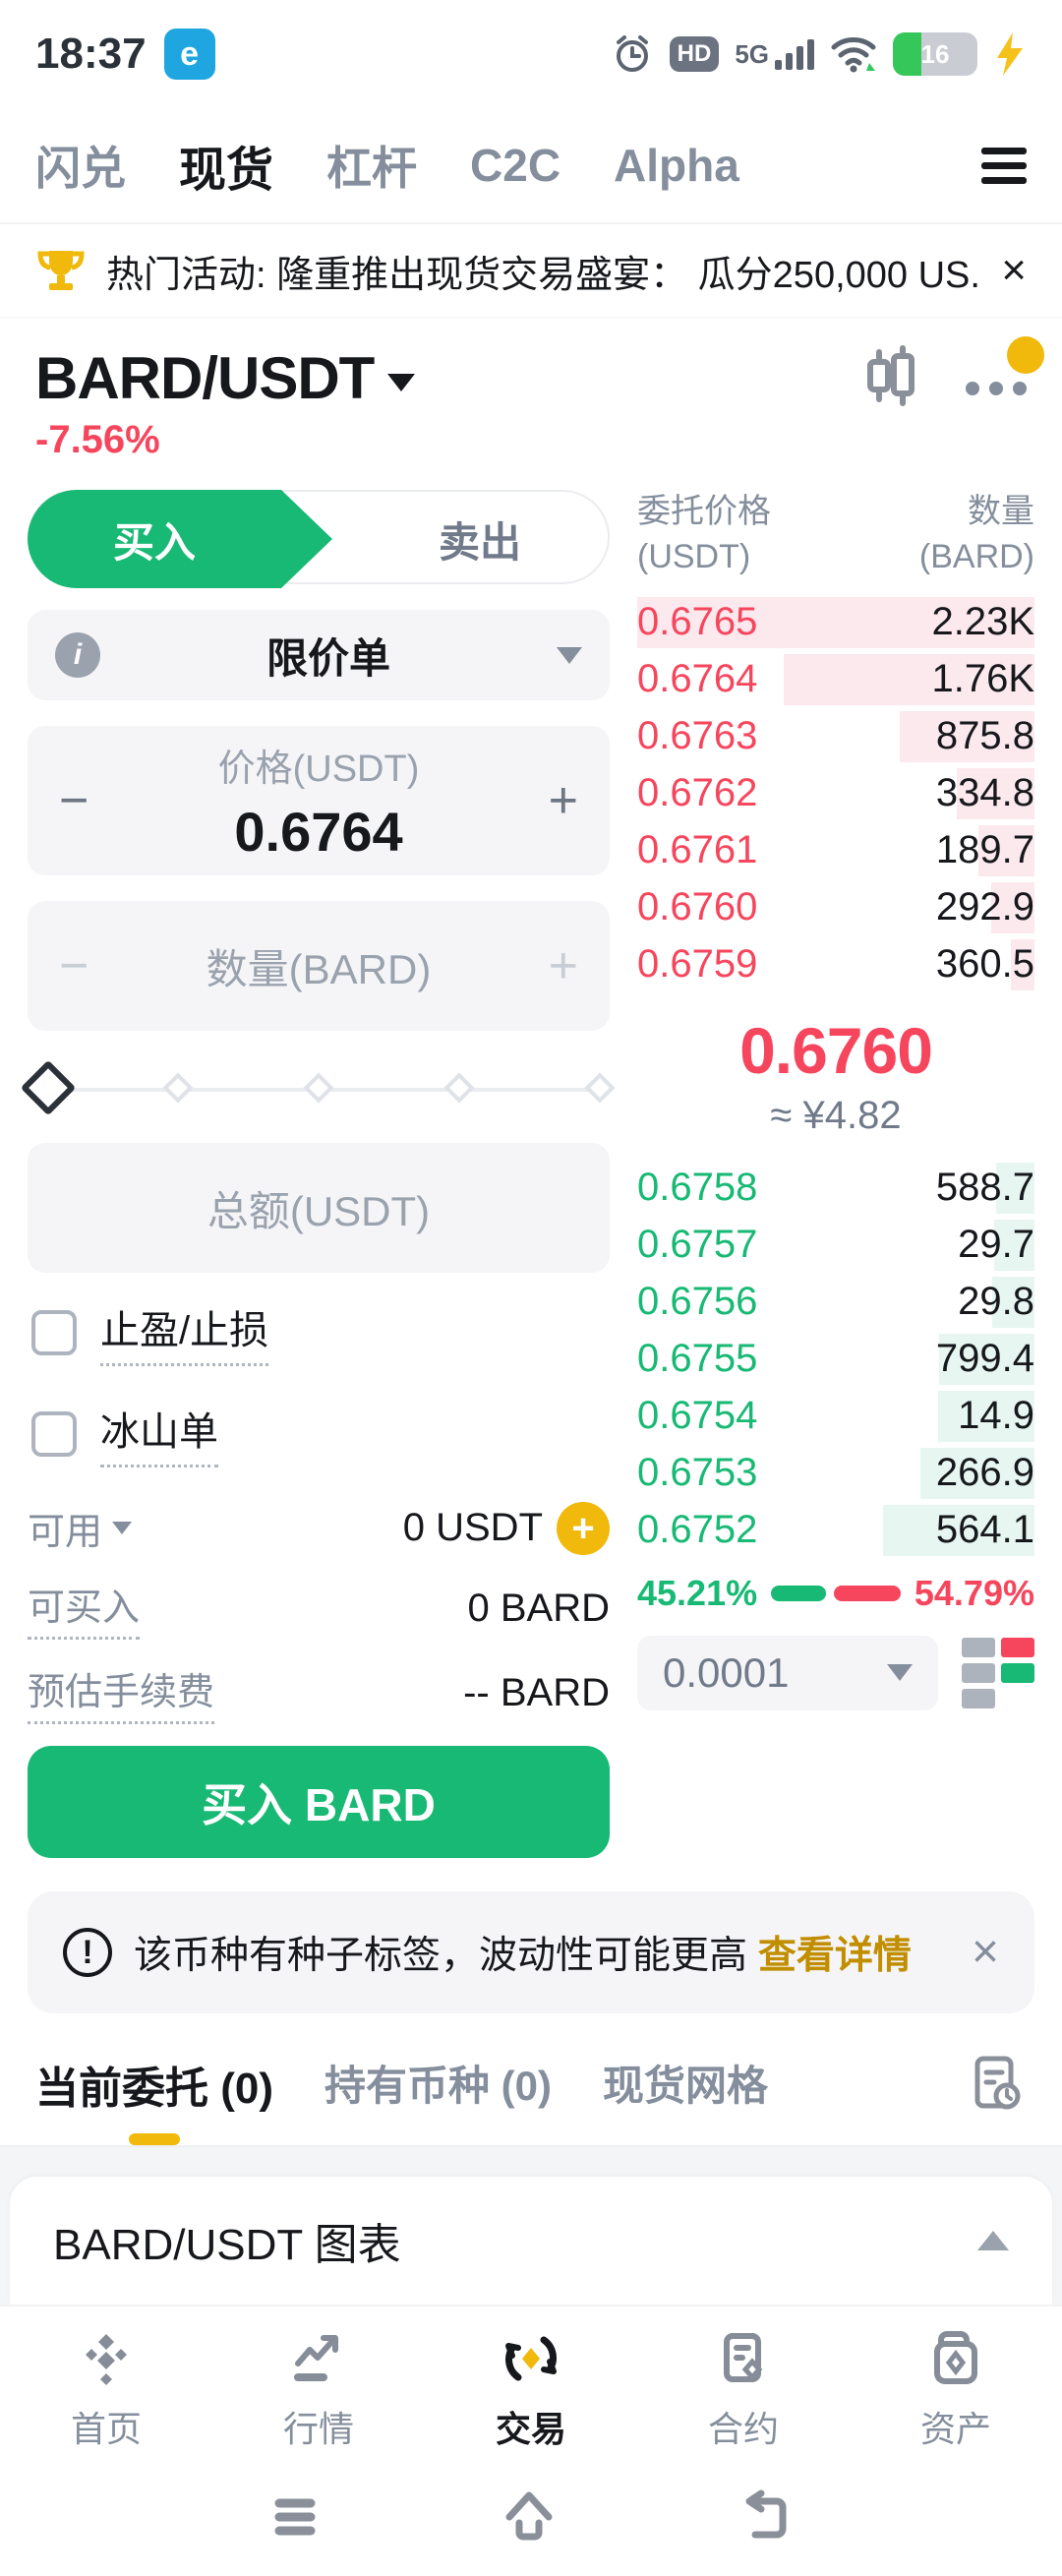 The image size is (1062, 2576). Describe the element at coordinates (121, 1693) in the screenshot. I see `fee-label: 预估手续费` at that location.